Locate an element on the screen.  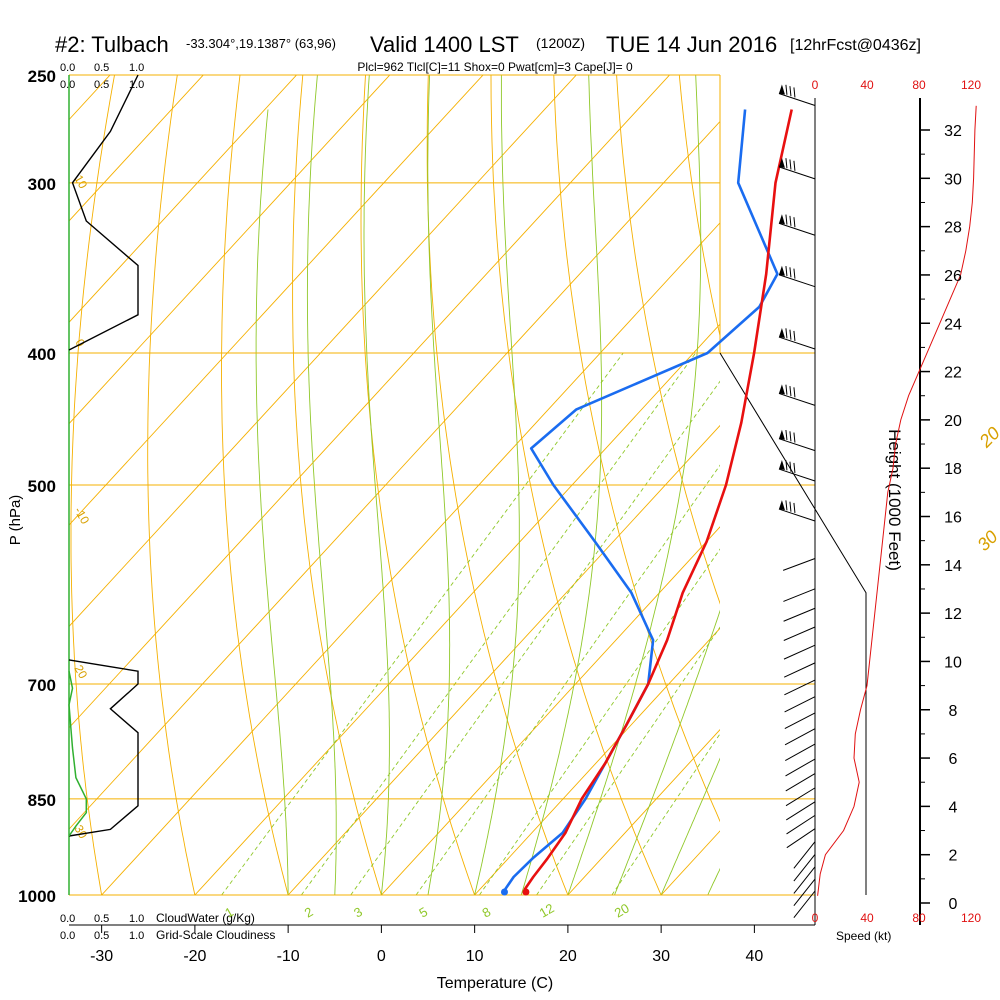
x-tick-label: 30 is located at coordinates (661, 956).